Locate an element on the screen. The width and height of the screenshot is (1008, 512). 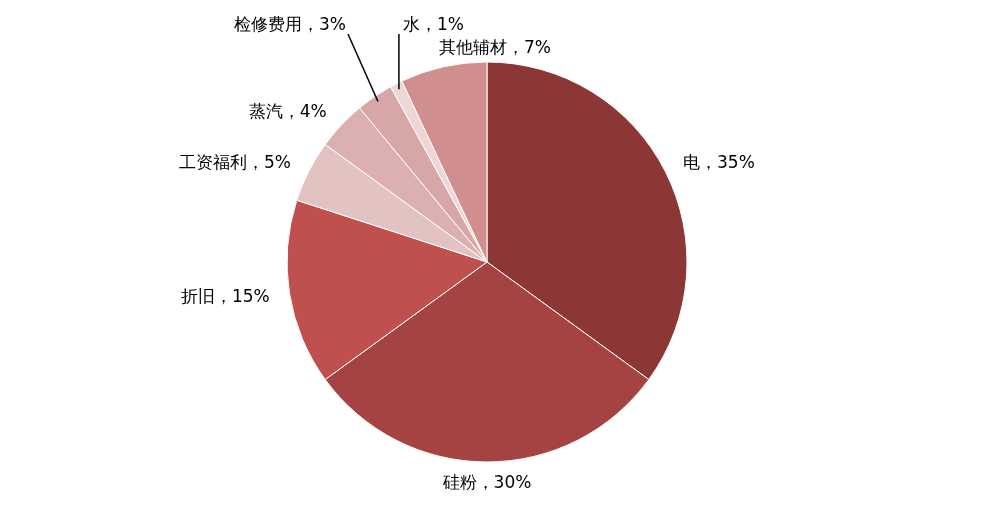
slice-label: 电 is located at coordinates (692, 162).